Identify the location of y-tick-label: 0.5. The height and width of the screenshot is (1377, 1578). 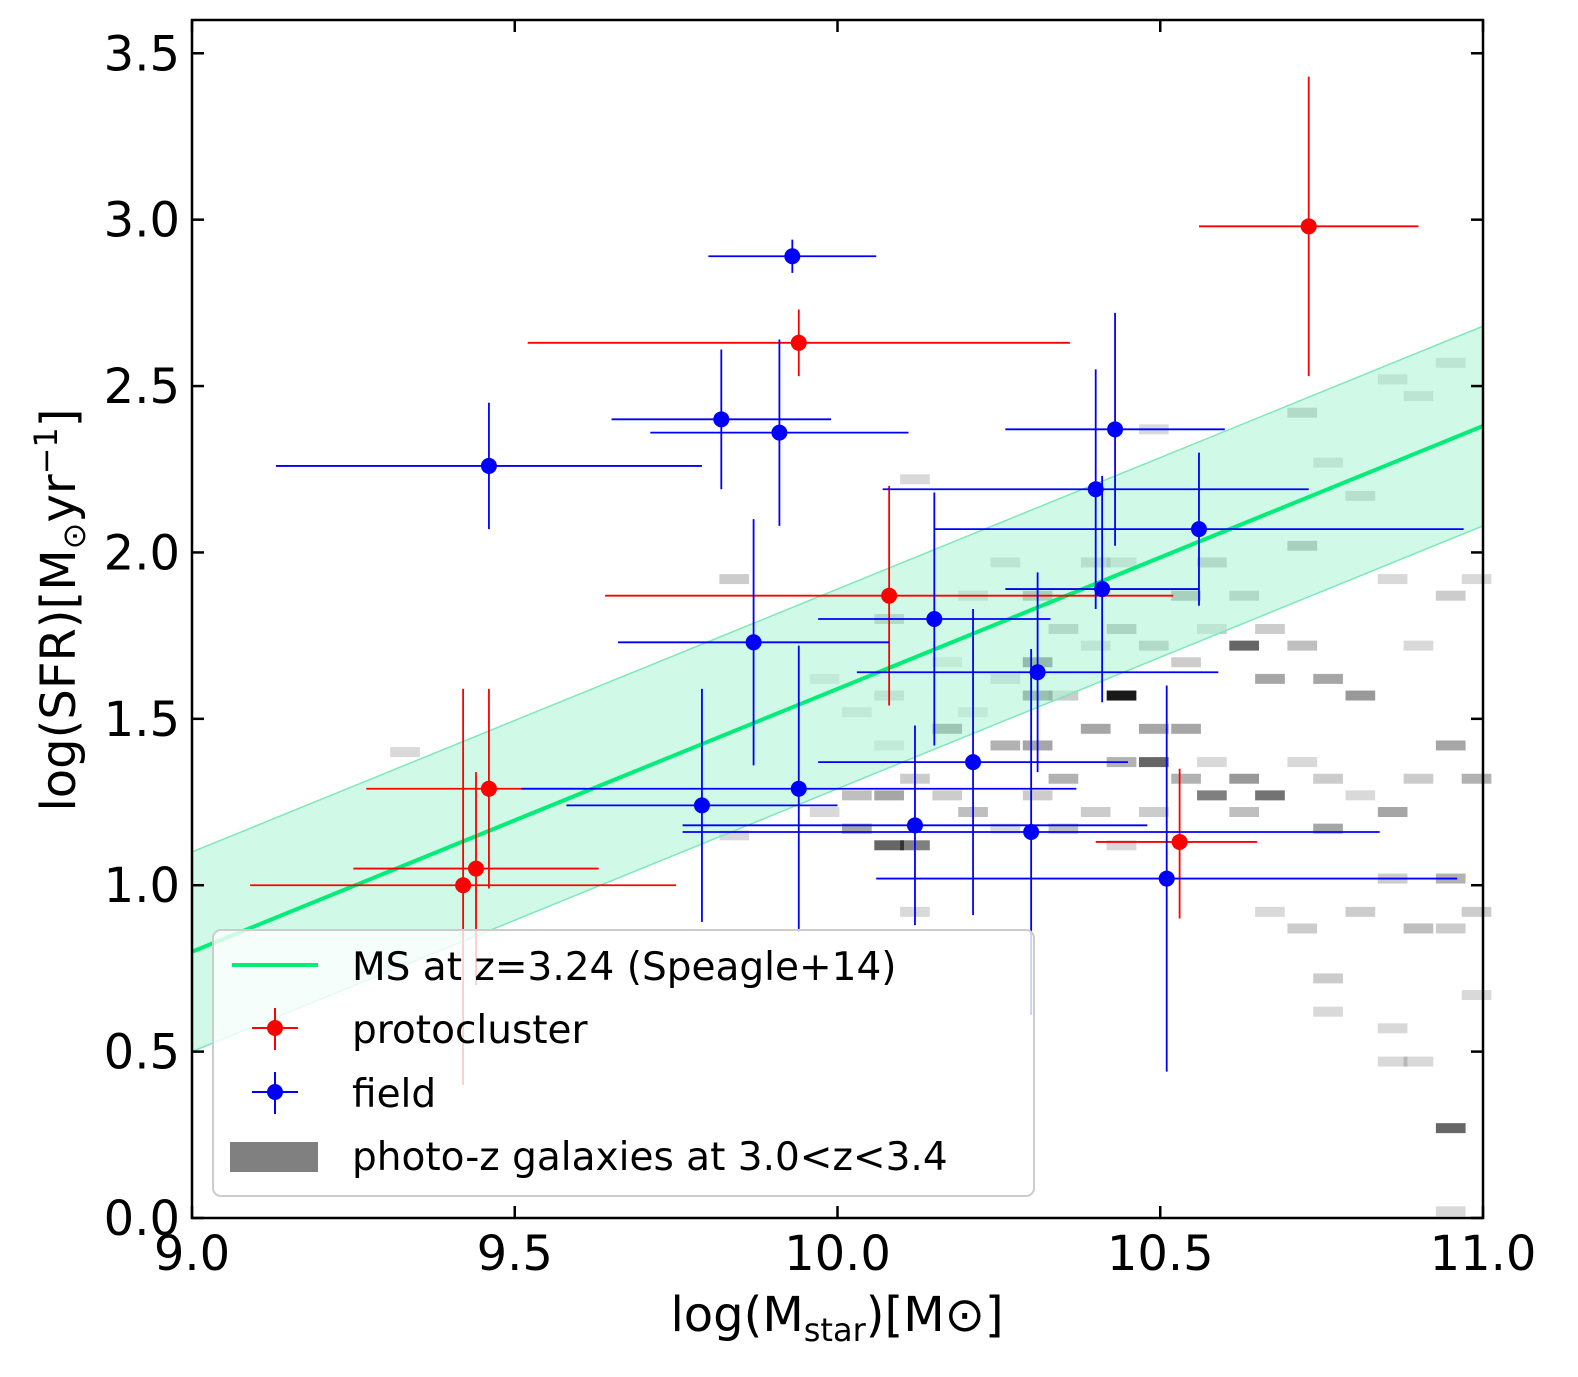
(142, 1053).